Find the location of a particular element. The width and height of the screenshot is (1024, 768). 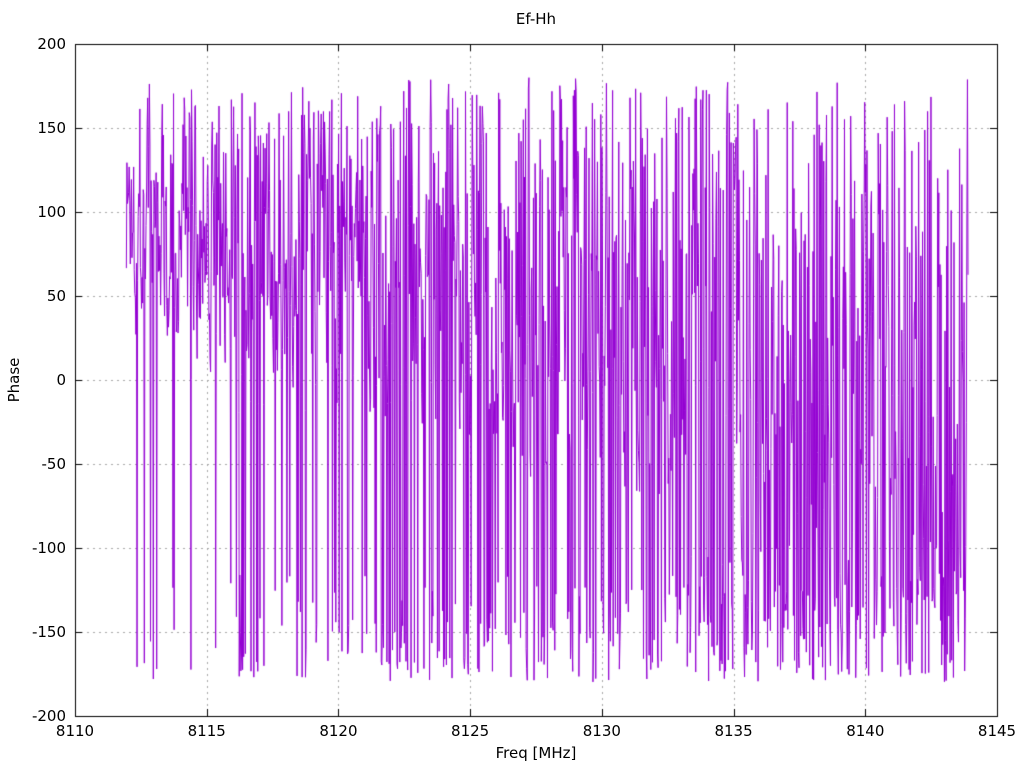

x-tick-label: 8110 is located at coordinates (75, 731).